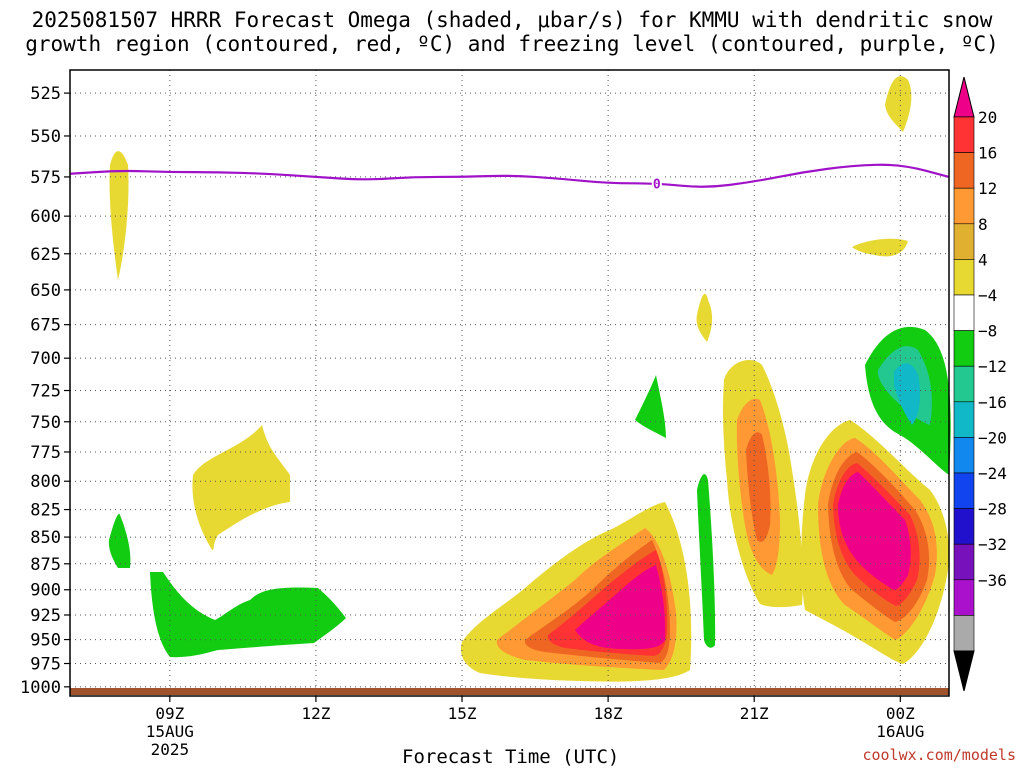  I want to click on colorbar-label: 20, so click(987, 117).